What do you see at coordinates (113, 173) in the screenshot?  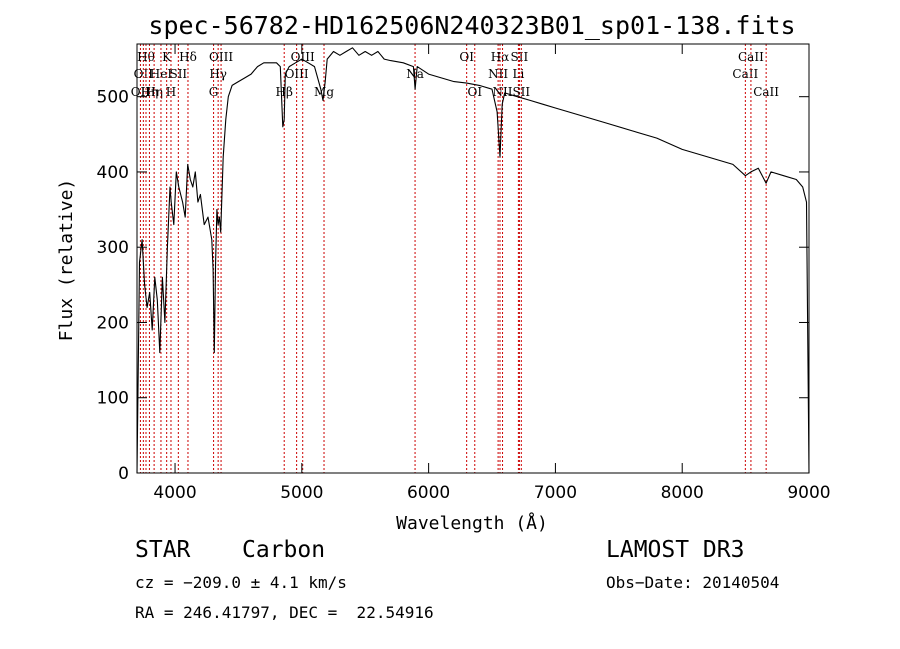 I see `y-tick-label-4: 400` at bounding box center [113, 173].